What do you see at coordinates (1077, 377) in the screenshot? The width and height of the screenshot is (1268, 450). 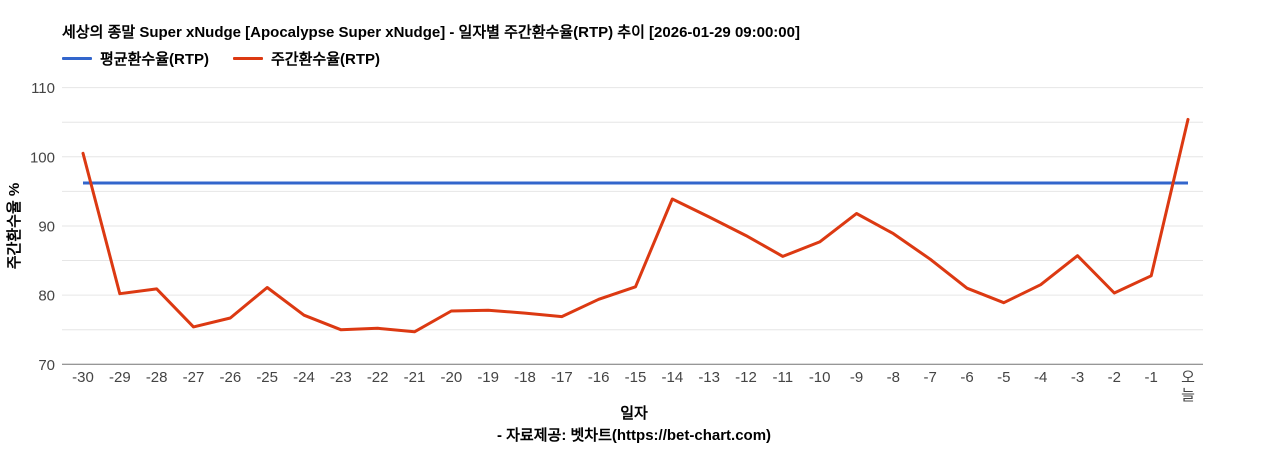 I see `x-tick-label: -3` at bounding box center [1077, 377].